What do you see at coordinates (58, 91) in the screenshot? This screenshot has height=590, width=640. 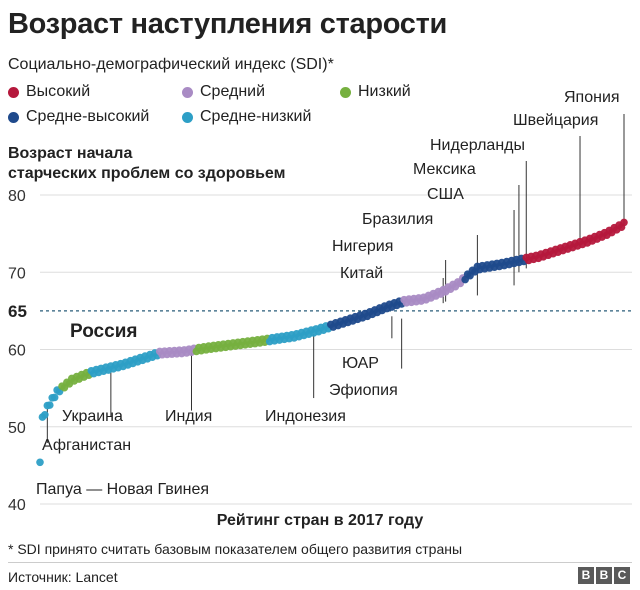 I see `legend-label-high: Высокий` at bounding box center [58, 91].